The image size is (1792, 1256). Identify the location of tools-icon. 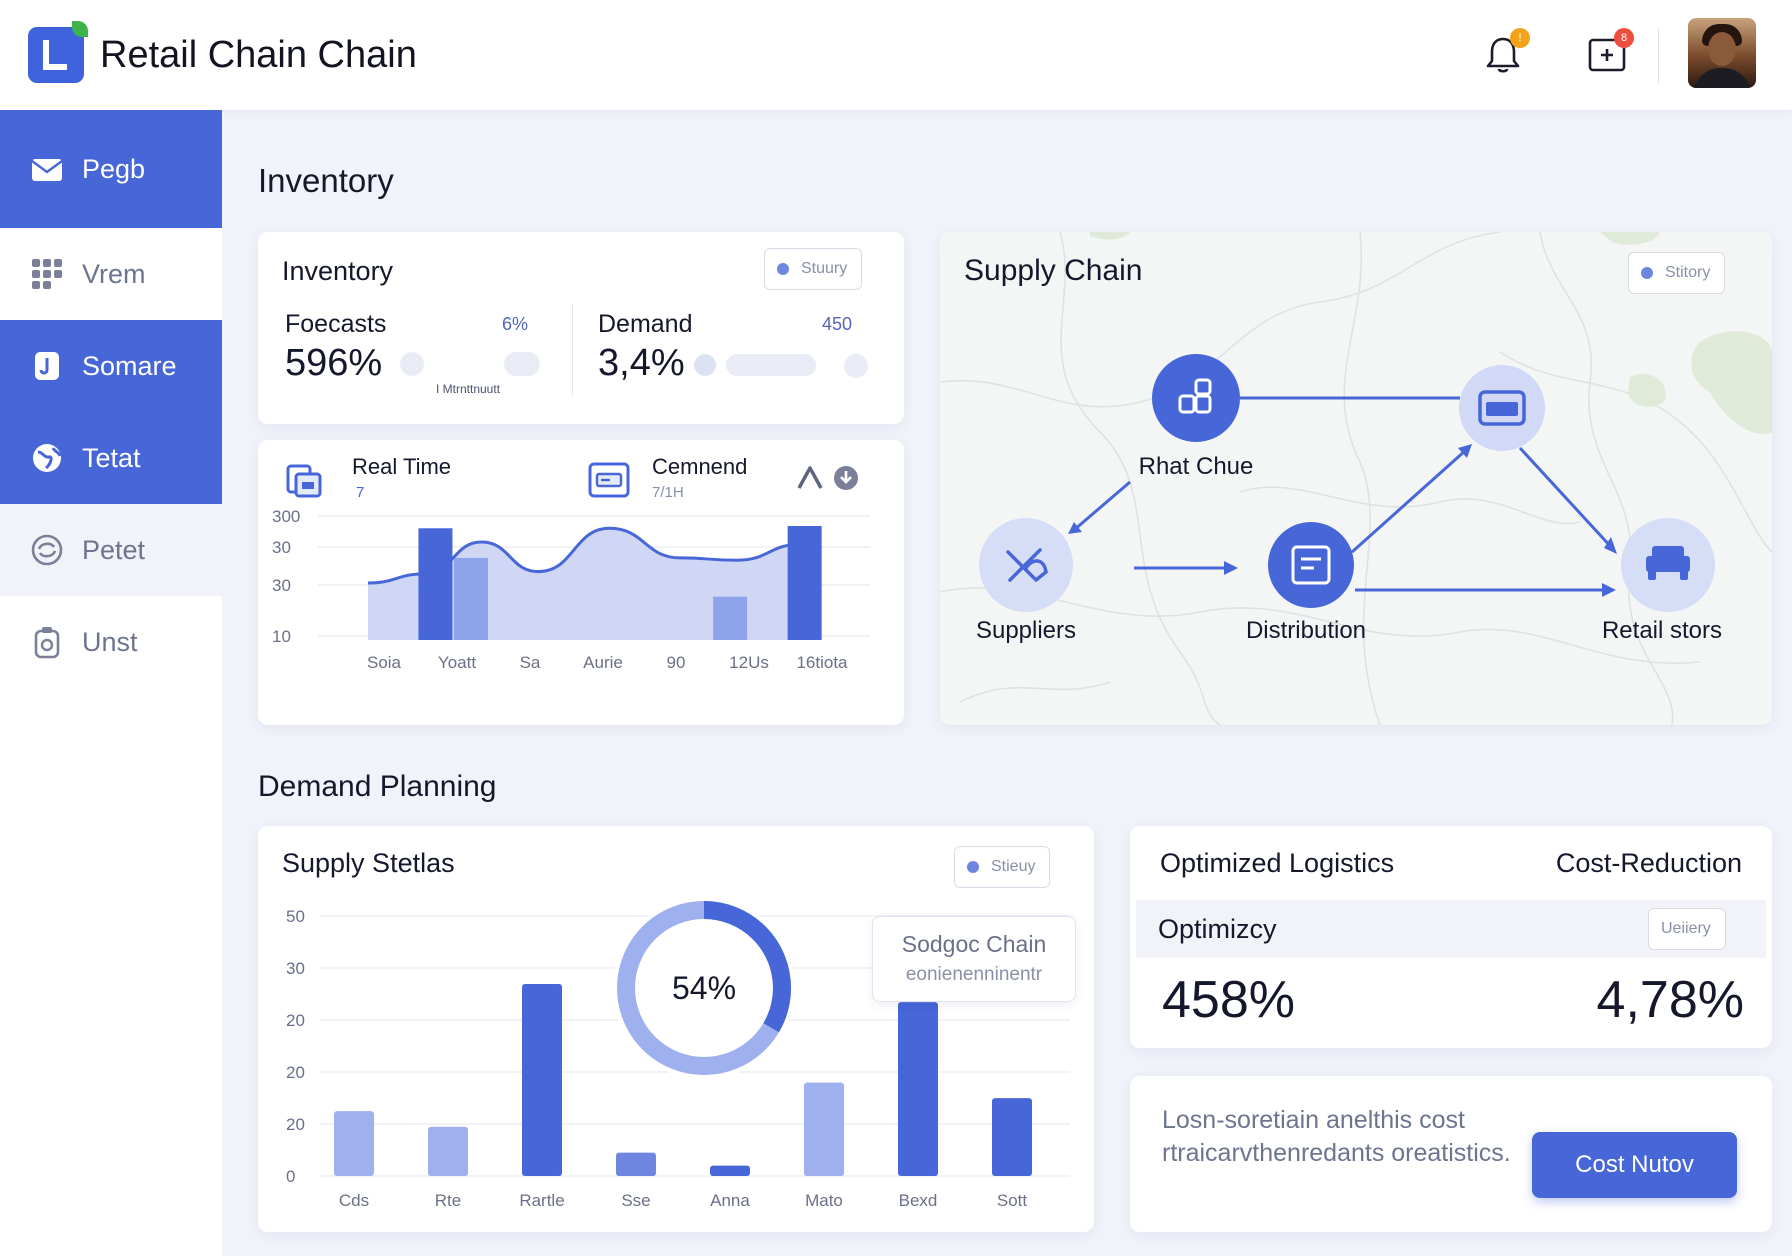
(1027, 565).